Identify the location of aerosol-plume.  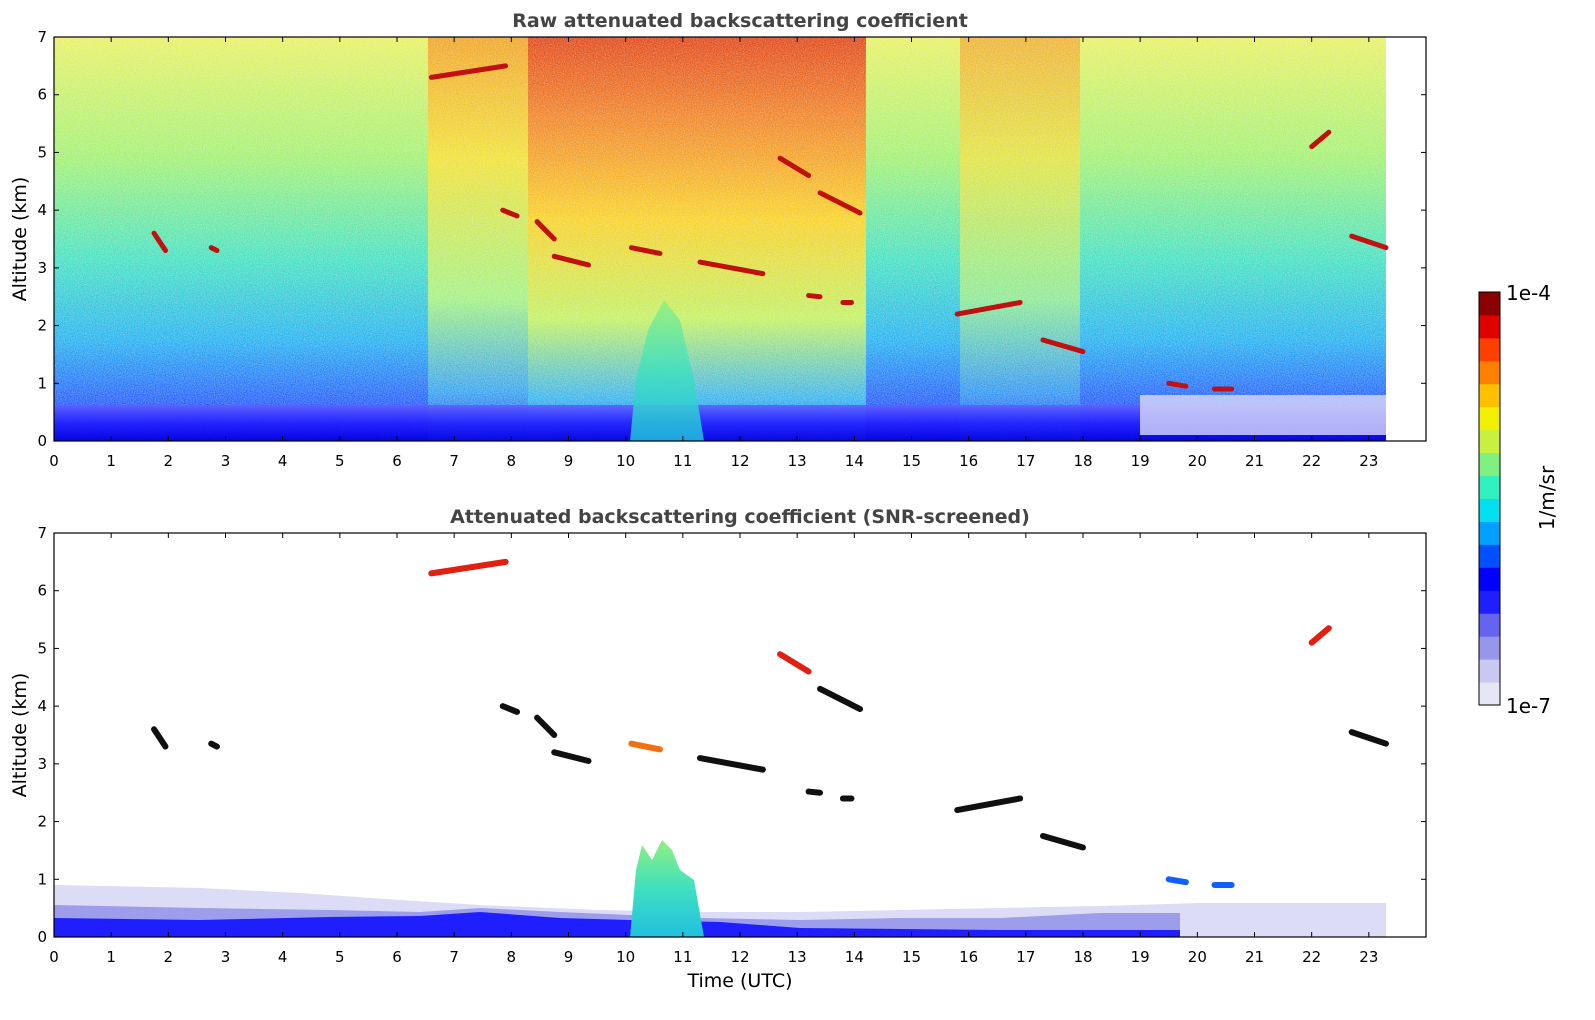
(667, 888).